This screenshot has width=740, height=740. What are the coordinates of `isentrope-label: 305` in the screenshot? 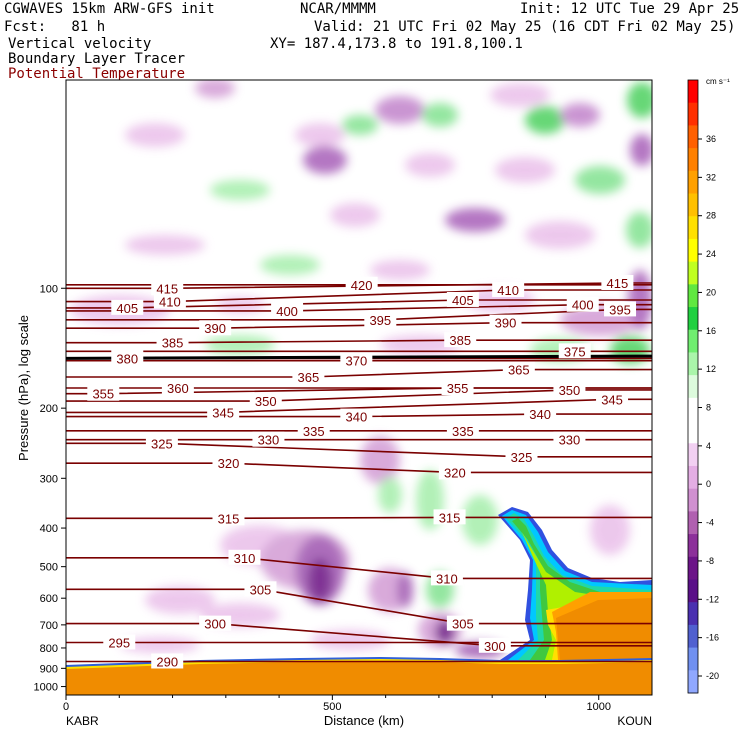 It's located at (261, 589).